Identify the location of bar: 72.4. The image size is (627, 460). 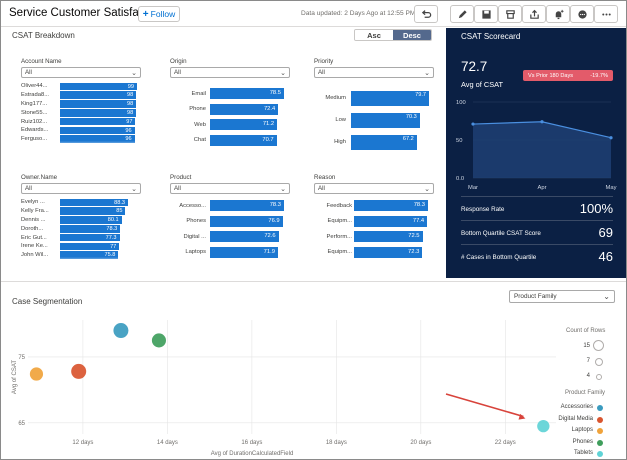
(244, 109).